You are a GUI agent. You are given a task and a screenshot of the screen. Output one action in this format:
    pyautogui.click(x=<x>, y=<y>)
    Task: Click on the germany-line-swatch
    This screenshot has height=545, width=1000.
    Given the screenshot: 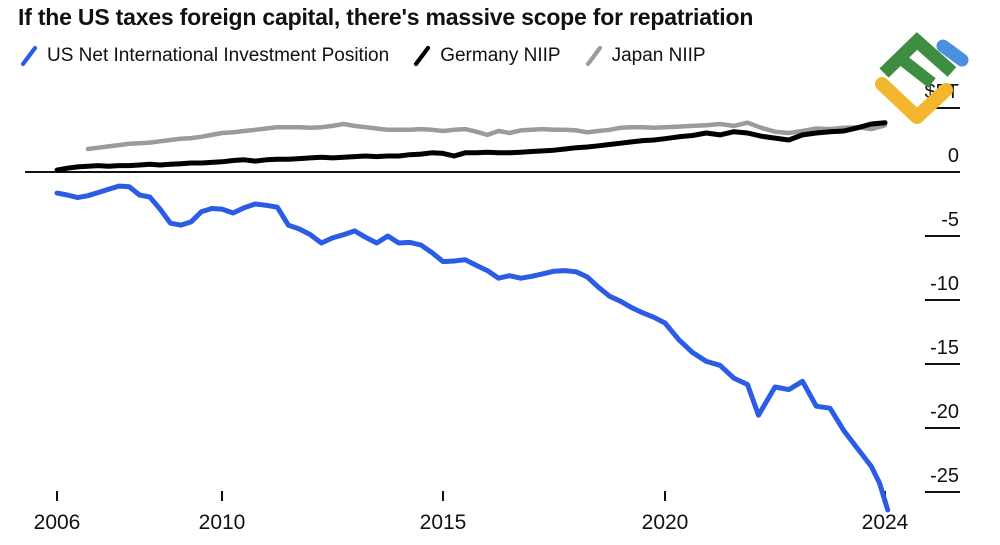 What is the action you would take?
    pyautogui.click(x=422, y=56)
    